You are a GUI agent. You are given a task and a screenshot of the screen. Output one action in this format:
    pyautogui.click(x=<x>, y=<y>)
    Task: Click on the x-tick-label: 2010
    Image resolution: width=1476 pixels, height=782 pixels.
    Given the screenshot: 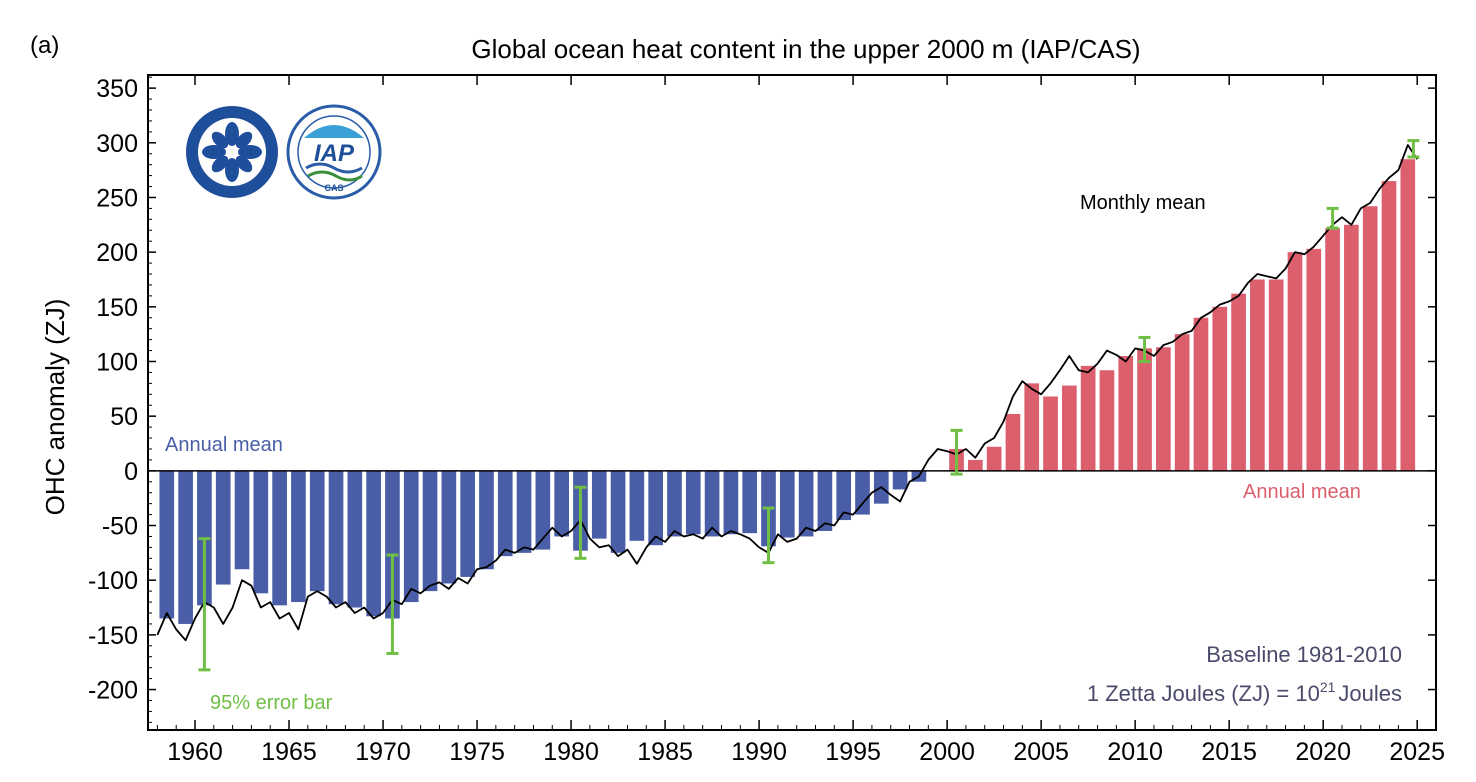 What is the action you would take?
    pyautogui.click(x=1135, y=752)
    